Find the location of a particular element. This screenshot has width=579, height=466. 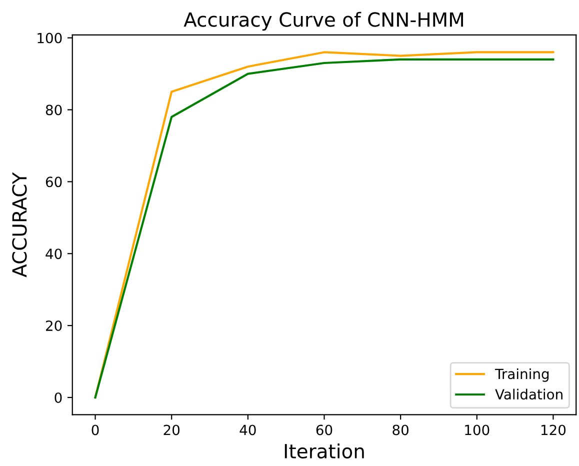

legend-label: Validation is located at coordinates (528, 394).